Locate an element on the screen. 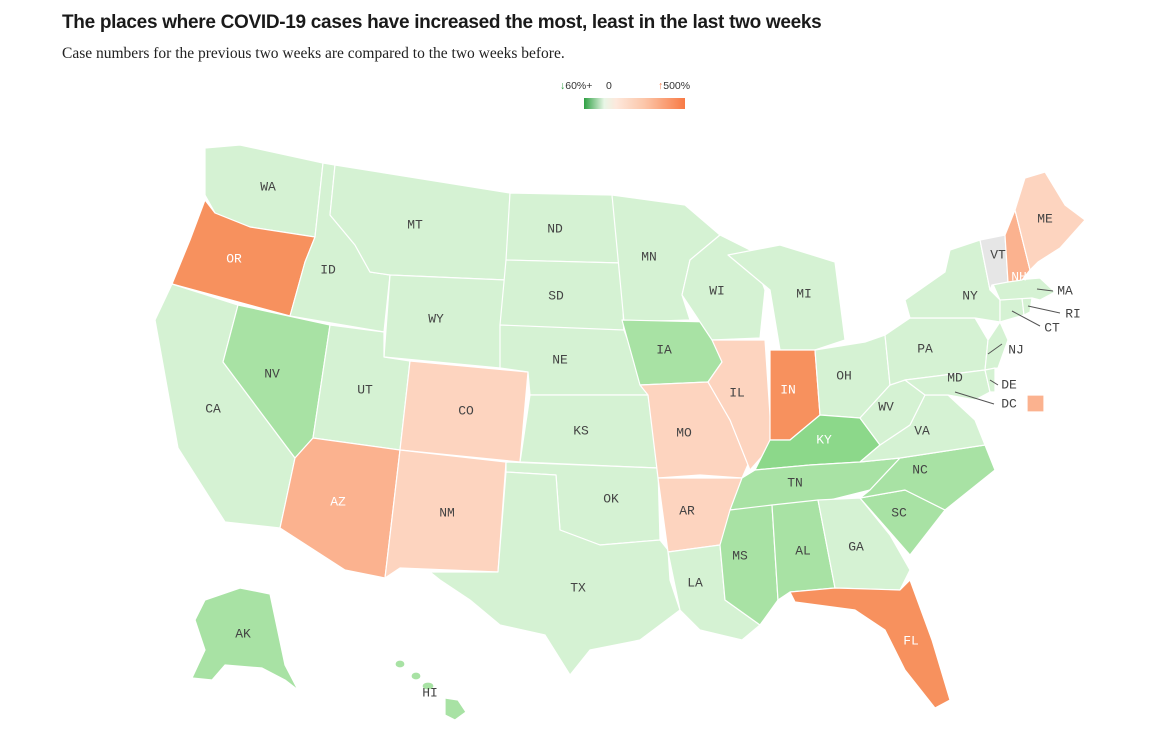  state-me is located at coordinates (1050, 221).